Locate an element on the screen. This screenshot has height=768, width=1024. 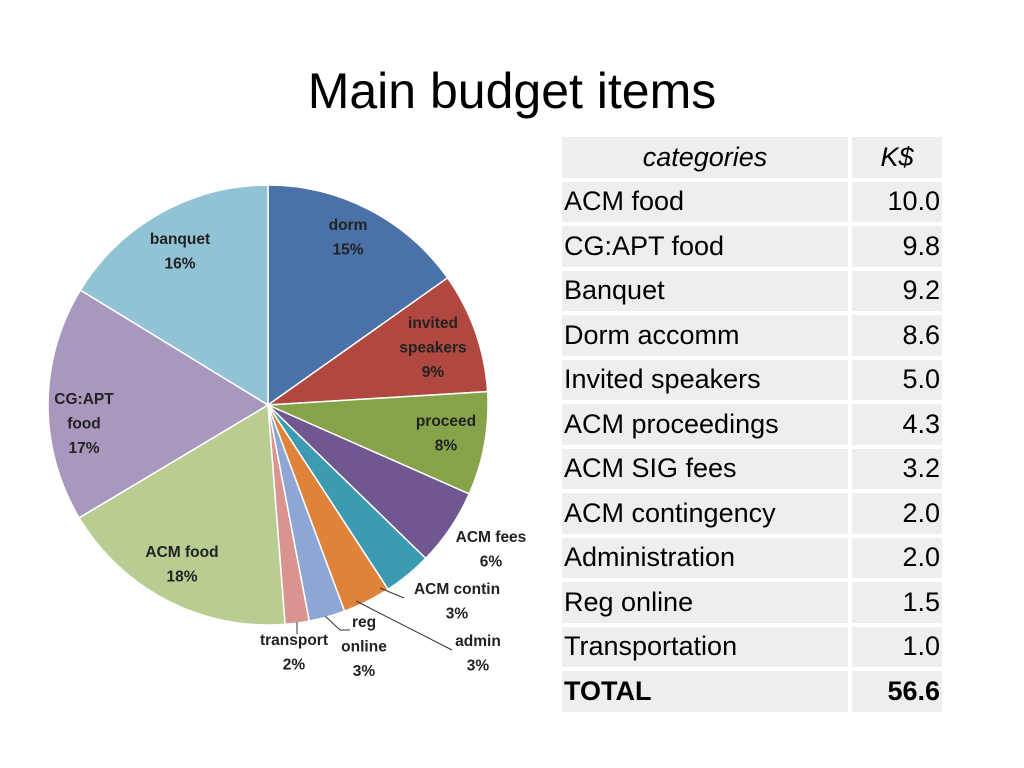
pie-slice-proceed is located at coordinates (378, 442).